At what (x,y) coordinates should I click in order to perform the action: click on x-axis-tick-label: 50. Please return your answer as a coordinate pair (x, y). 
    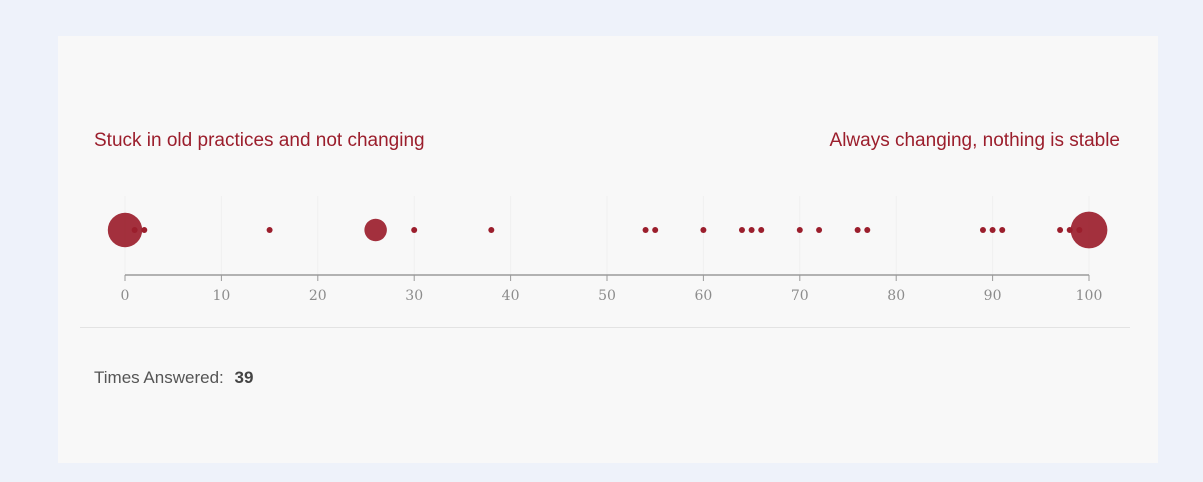
    Looking at the image, I should click on (607, 296).